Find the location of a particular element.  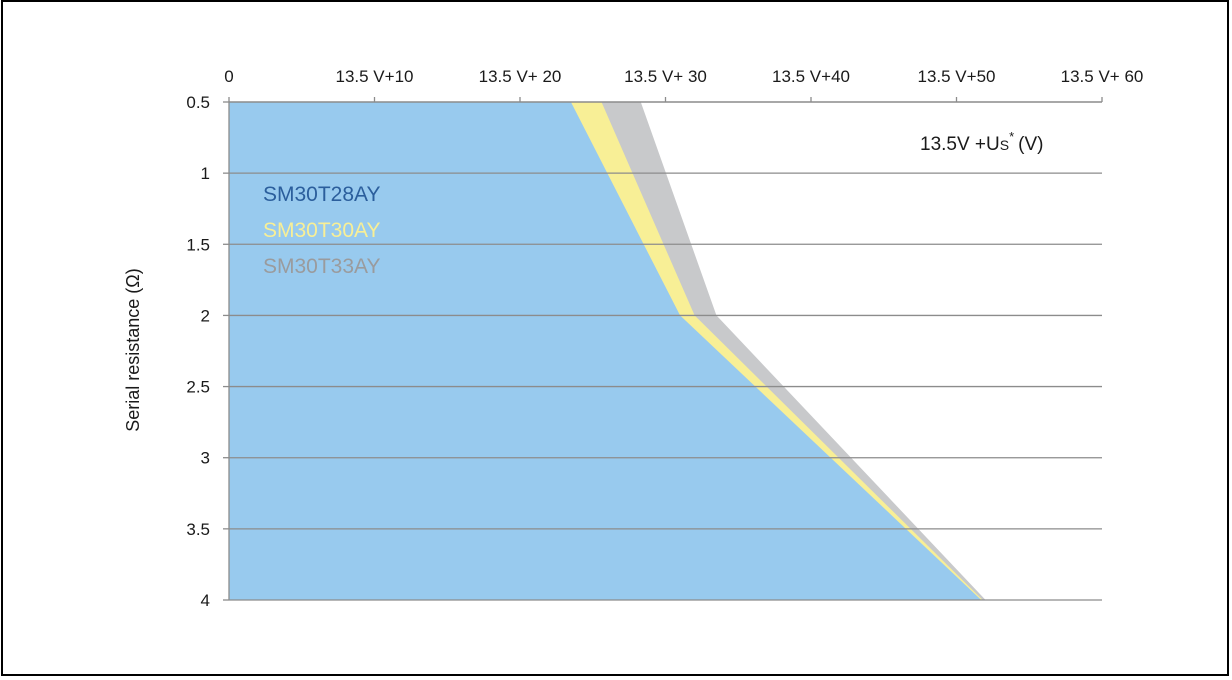

x-tick-label: 13.5 V+ 60 is located at coordinates (1102, 76).